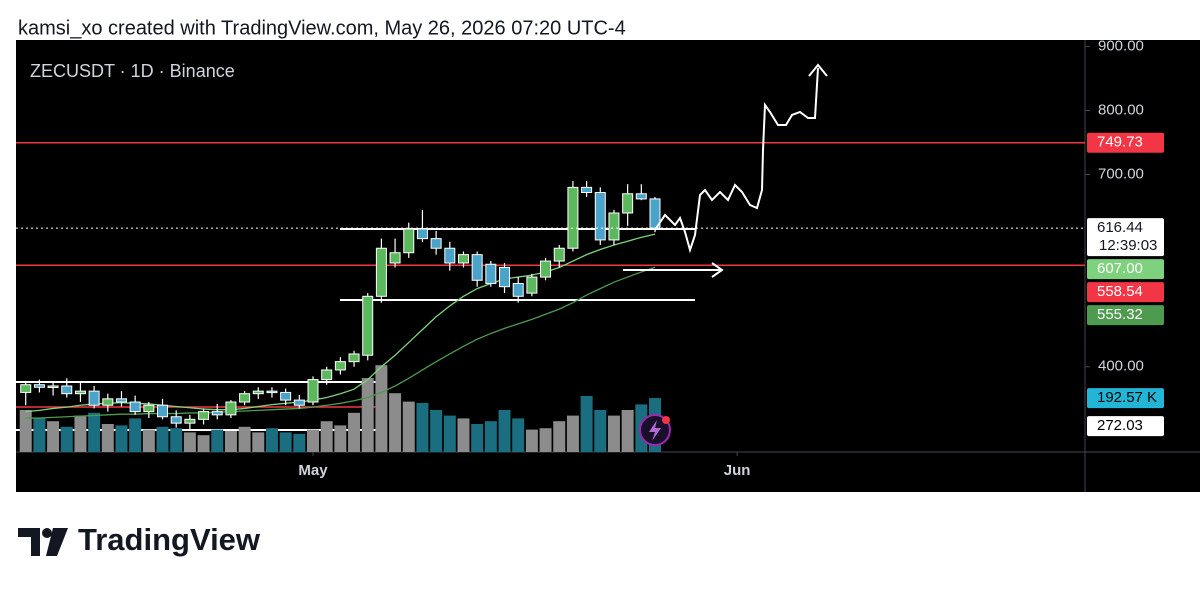 The height and width of the screenshot is (594, 1200). Describe the element at coordinates (655, 430) in the screenshot. I see `alert-bolt` at that location.